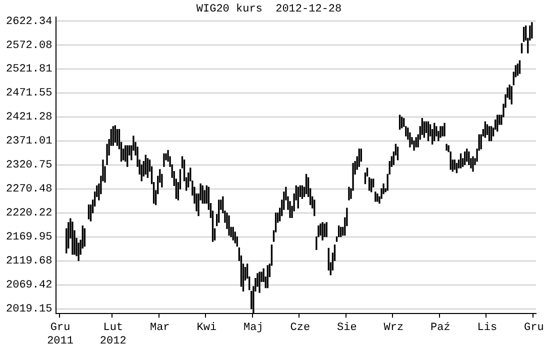 This screenshot has height=350, width=550. What do you see at coordinates (394, 328) in the screenshot?
I see `x-tick-label: Wrz` at bounding box center [394, 328].